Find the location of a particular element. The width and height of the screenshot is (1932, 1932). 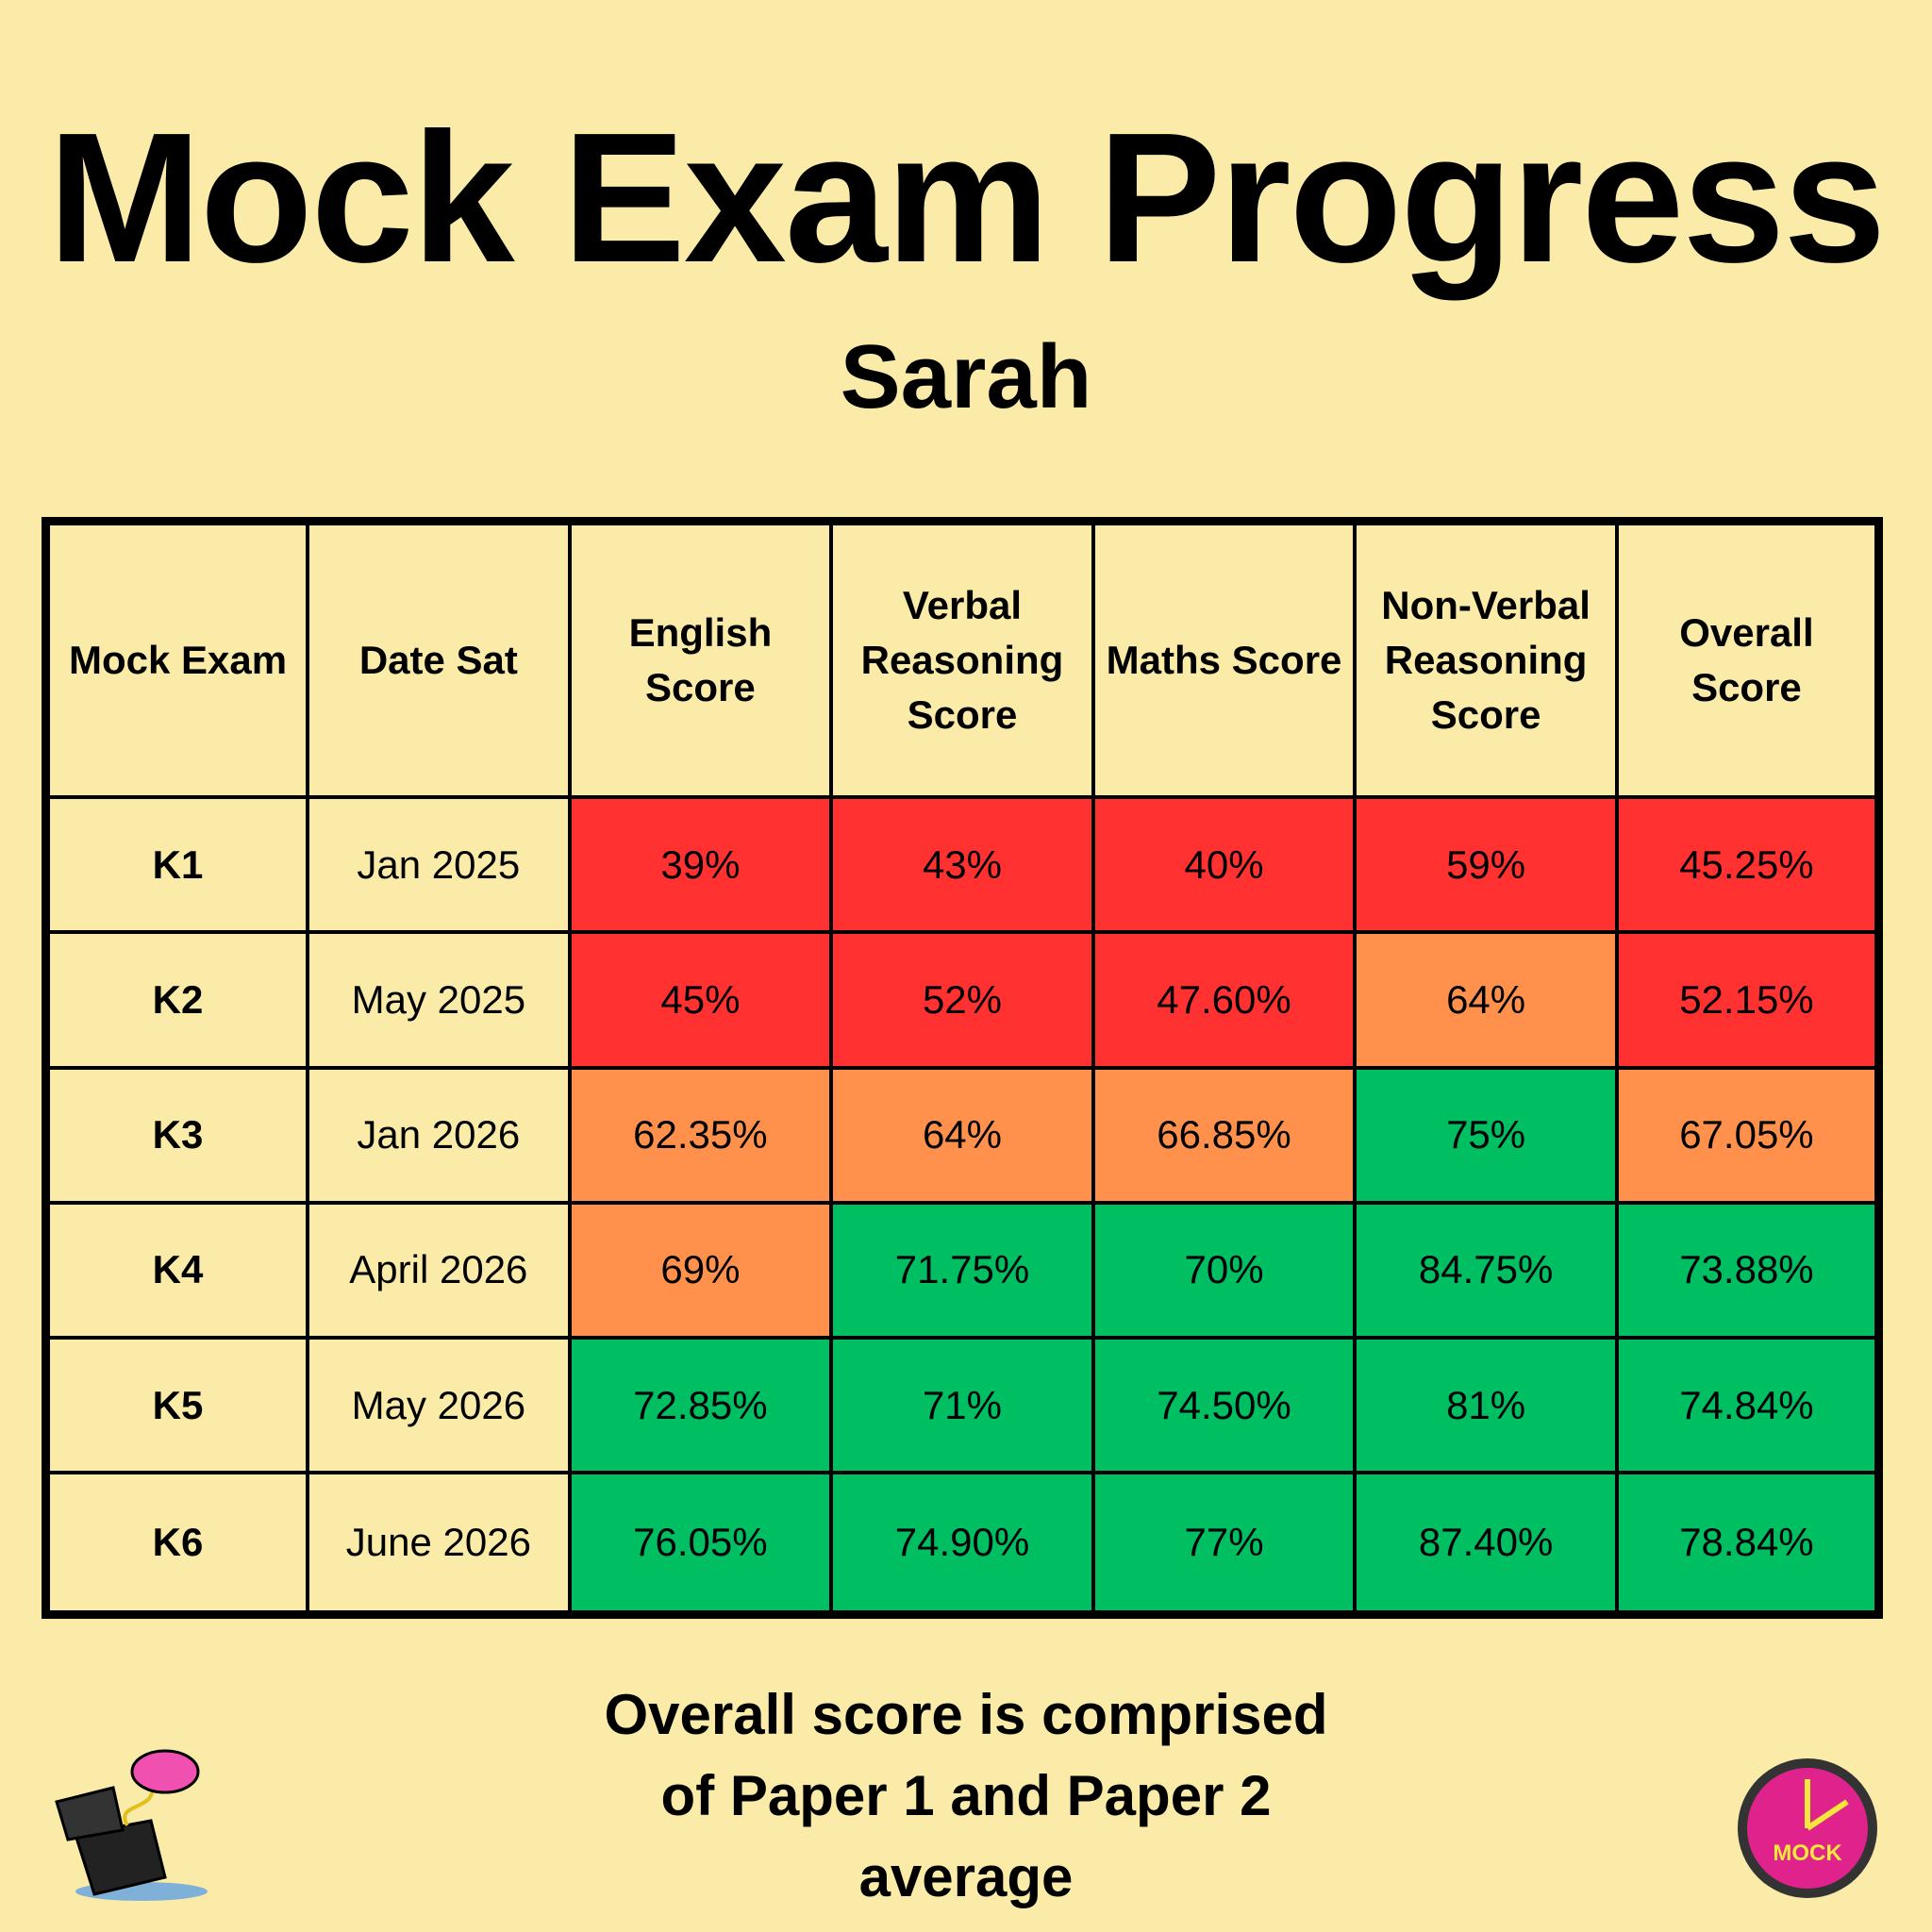

table-cell: Jan 2026 is located at coordinates (439, 1135).